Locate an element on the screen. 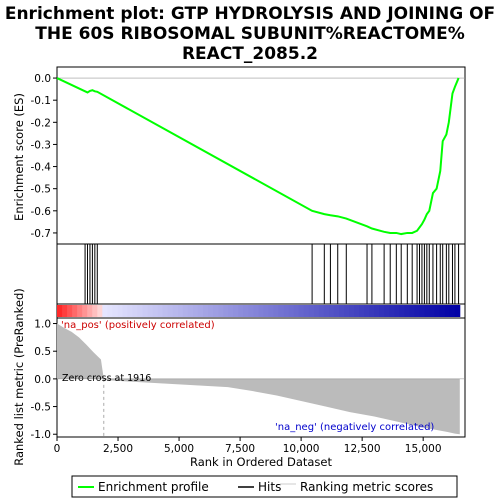 The image size is (500, 500). es-y-axis-label: Enrichment score (ES) is located at coordinates (19, 157).